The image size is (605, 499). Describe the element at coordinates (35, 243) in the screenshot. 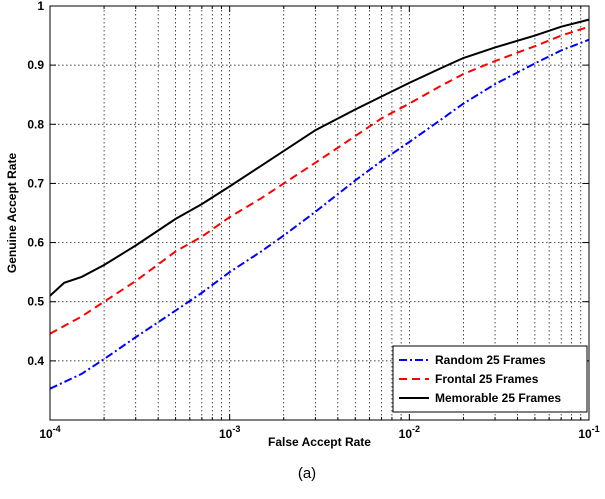

I see `y-tick-label: 0.6` at that location.